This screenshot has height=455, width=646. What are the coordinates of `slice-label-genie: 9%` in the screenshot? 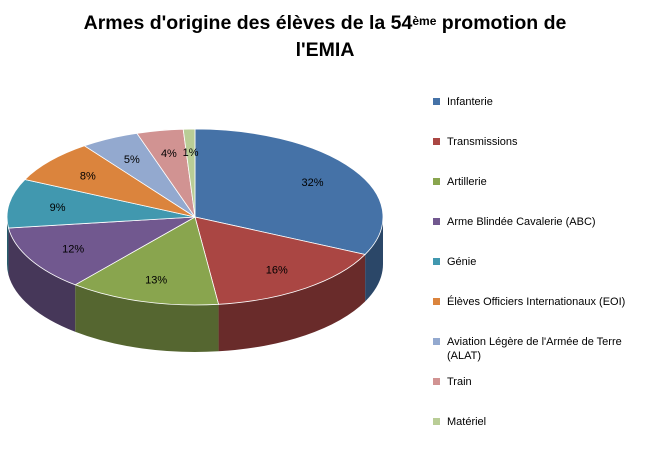 It's located at (58, 208).